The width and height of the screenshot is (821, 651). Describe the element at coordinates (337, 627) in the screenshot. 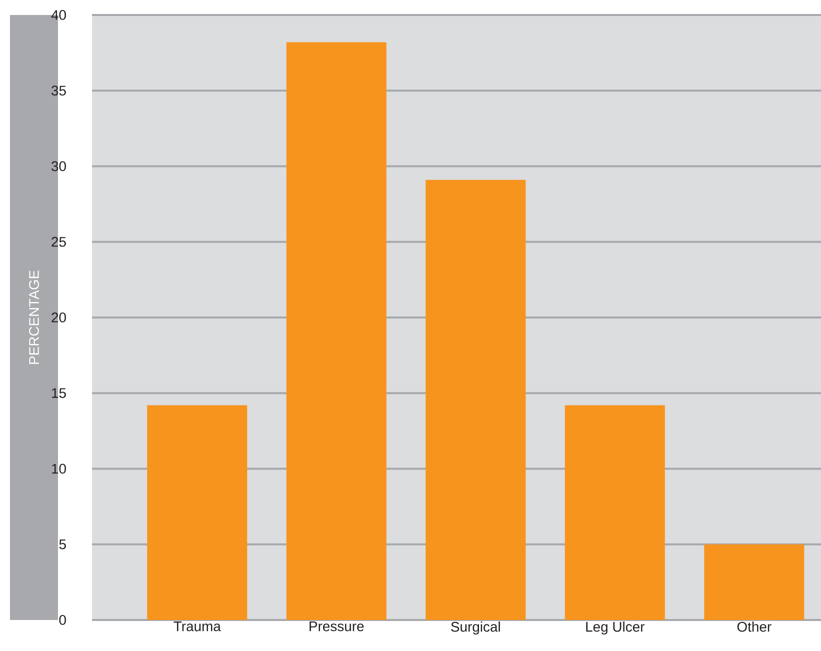

I see `x-tick-label: Pressure` at that location.